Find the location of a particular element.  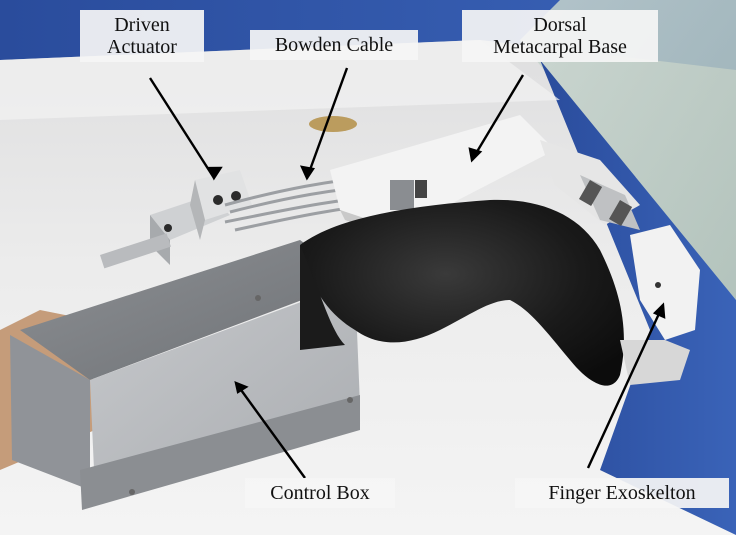

finger-exoskeleton-cap is located at coordinates (665, 282).